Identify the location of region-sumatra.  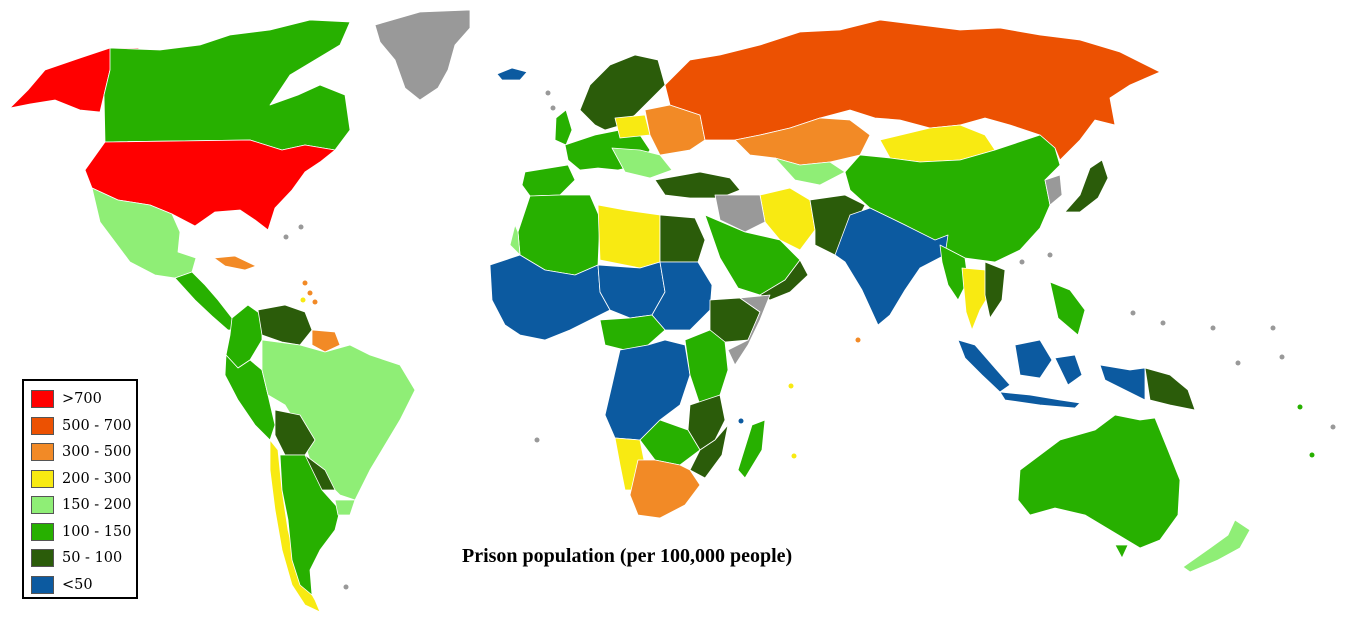
(984, 366).